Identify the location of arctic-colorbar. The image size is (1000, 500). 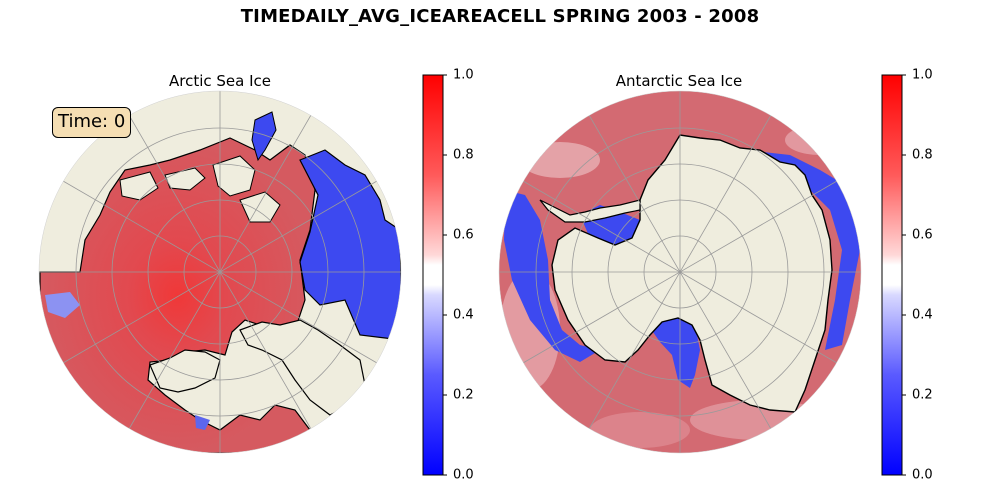
(434, 275).